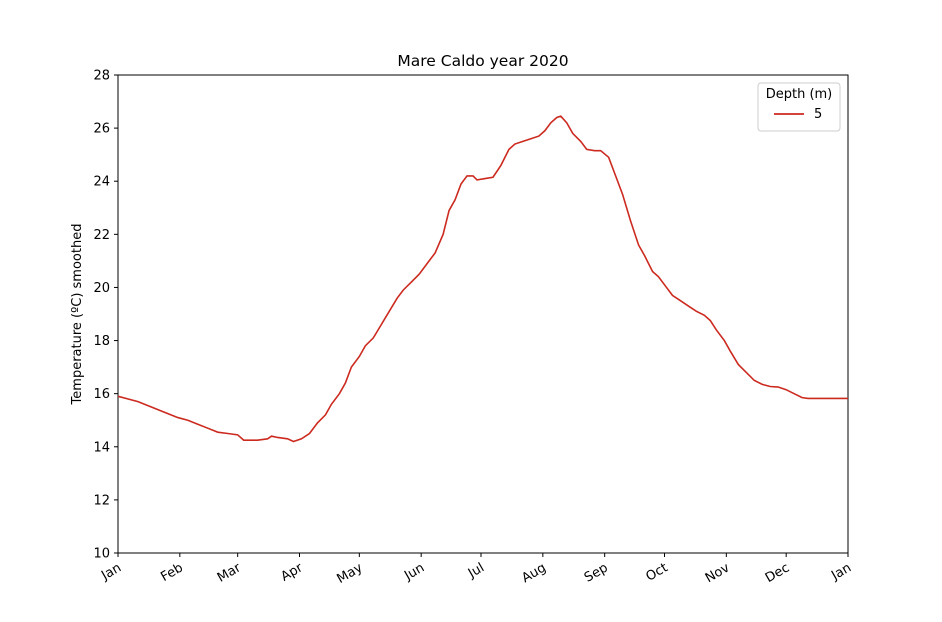  What do you see at coordinates (799, 107) in the screenshot?
I see `legend-box` at bounding box center [799, 107].